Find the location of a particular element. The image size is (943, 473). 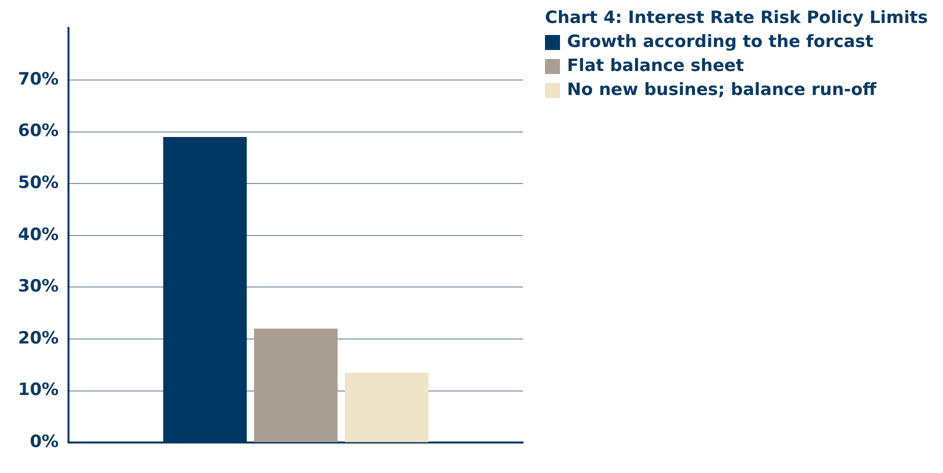

y-tick-label: 70% is located at coordinates (38, 79).